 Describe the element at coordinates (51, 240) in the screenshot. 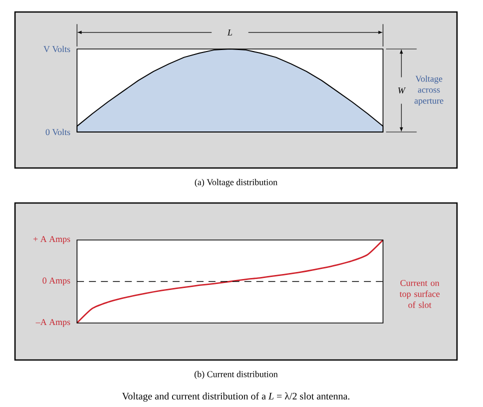

I see `text: + A Amps` at that location.